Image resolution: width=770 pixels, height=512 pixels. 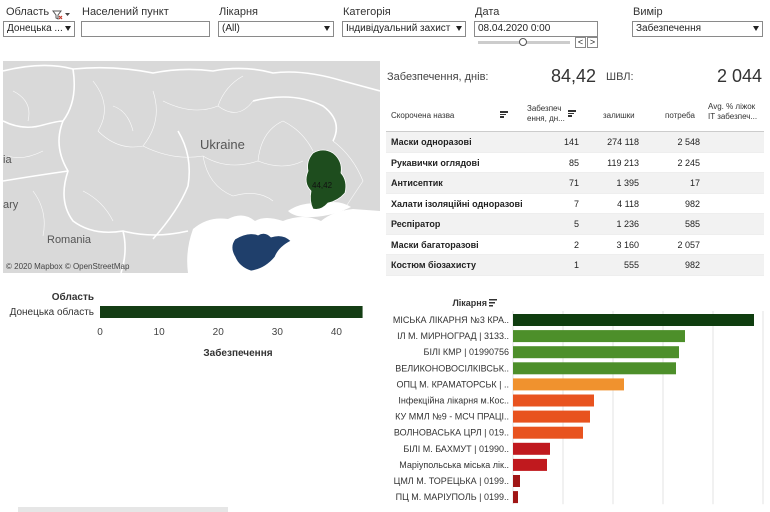 I want to click on cell-stock: 1 395, so click(x=627, y=183).